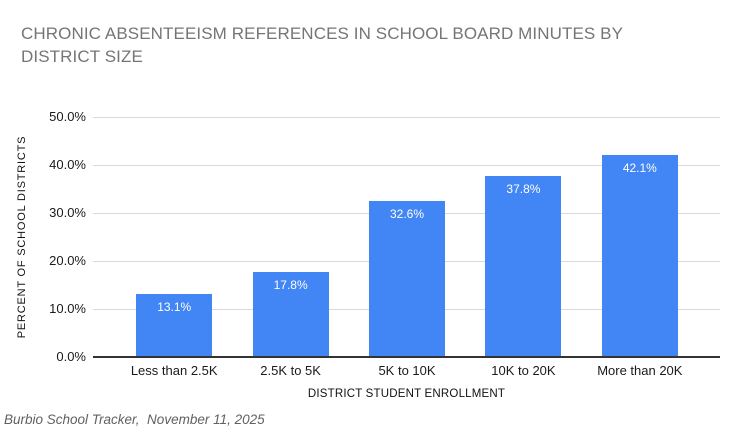 The image size is (741, 435). Describe the element at coordinates (640, 370) in the screenshot. I see `x-tick-label: More than 20K` at that location.